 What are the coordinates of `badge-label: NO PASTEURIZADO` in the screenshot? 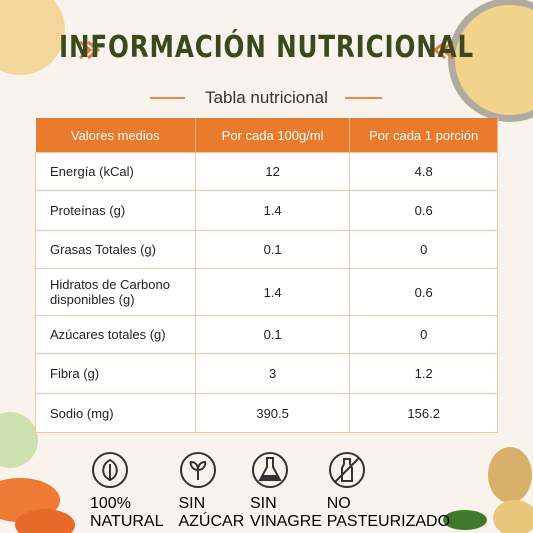 It's located at (388, 512).